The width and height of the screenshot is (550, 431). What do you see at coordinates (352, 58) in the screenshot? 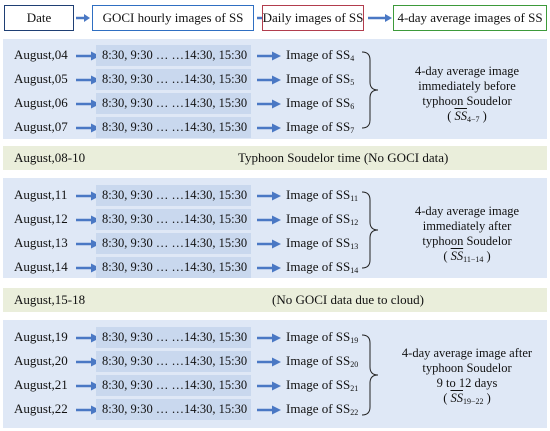
I see `image-subscript: 4` at bounding box center [352, 58].